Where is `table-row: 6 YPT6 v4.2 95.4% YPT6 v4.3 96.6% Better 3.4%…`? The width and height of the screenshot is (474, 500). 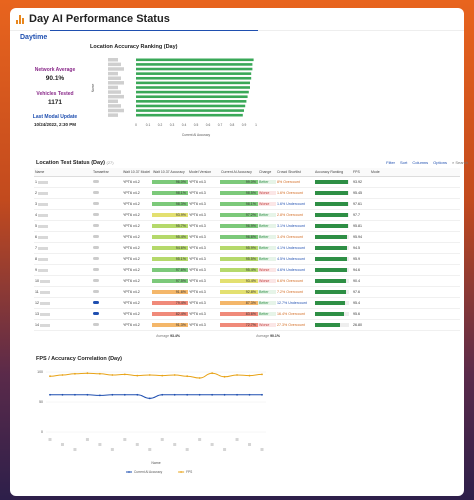
table-row: 6 YPT6 v4.2 95.4% YPT6 v4.3 96.6% Better 3.4%… is located at coordinates (247, 237).